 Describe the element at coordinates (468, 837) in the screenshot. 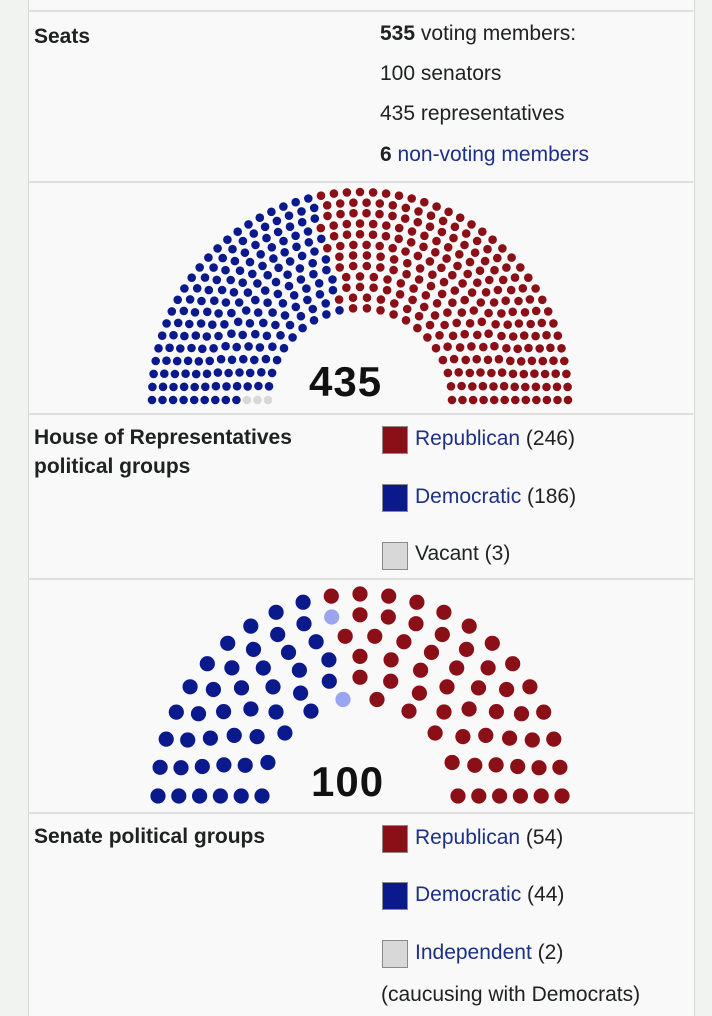

I see `senate-republican-link: Republican` at that location.